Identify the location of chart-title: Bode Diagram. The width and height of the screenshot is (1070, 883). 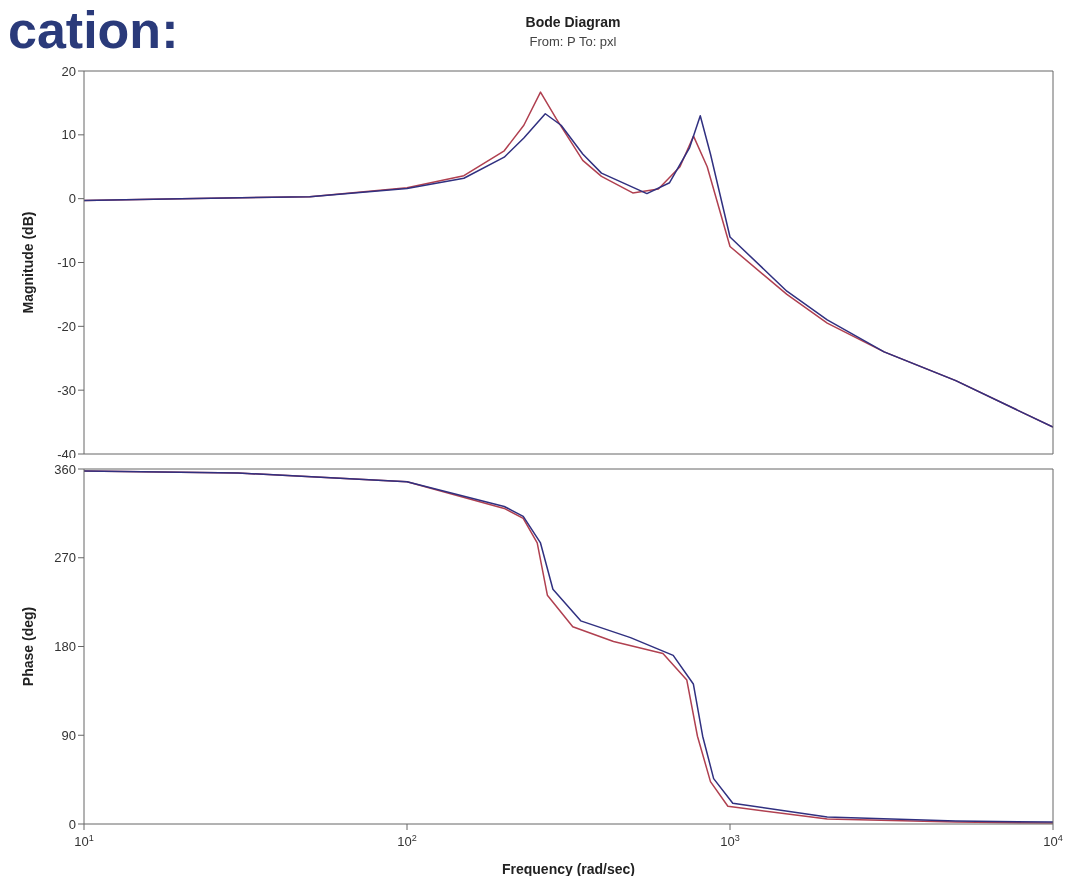
(573, 22).